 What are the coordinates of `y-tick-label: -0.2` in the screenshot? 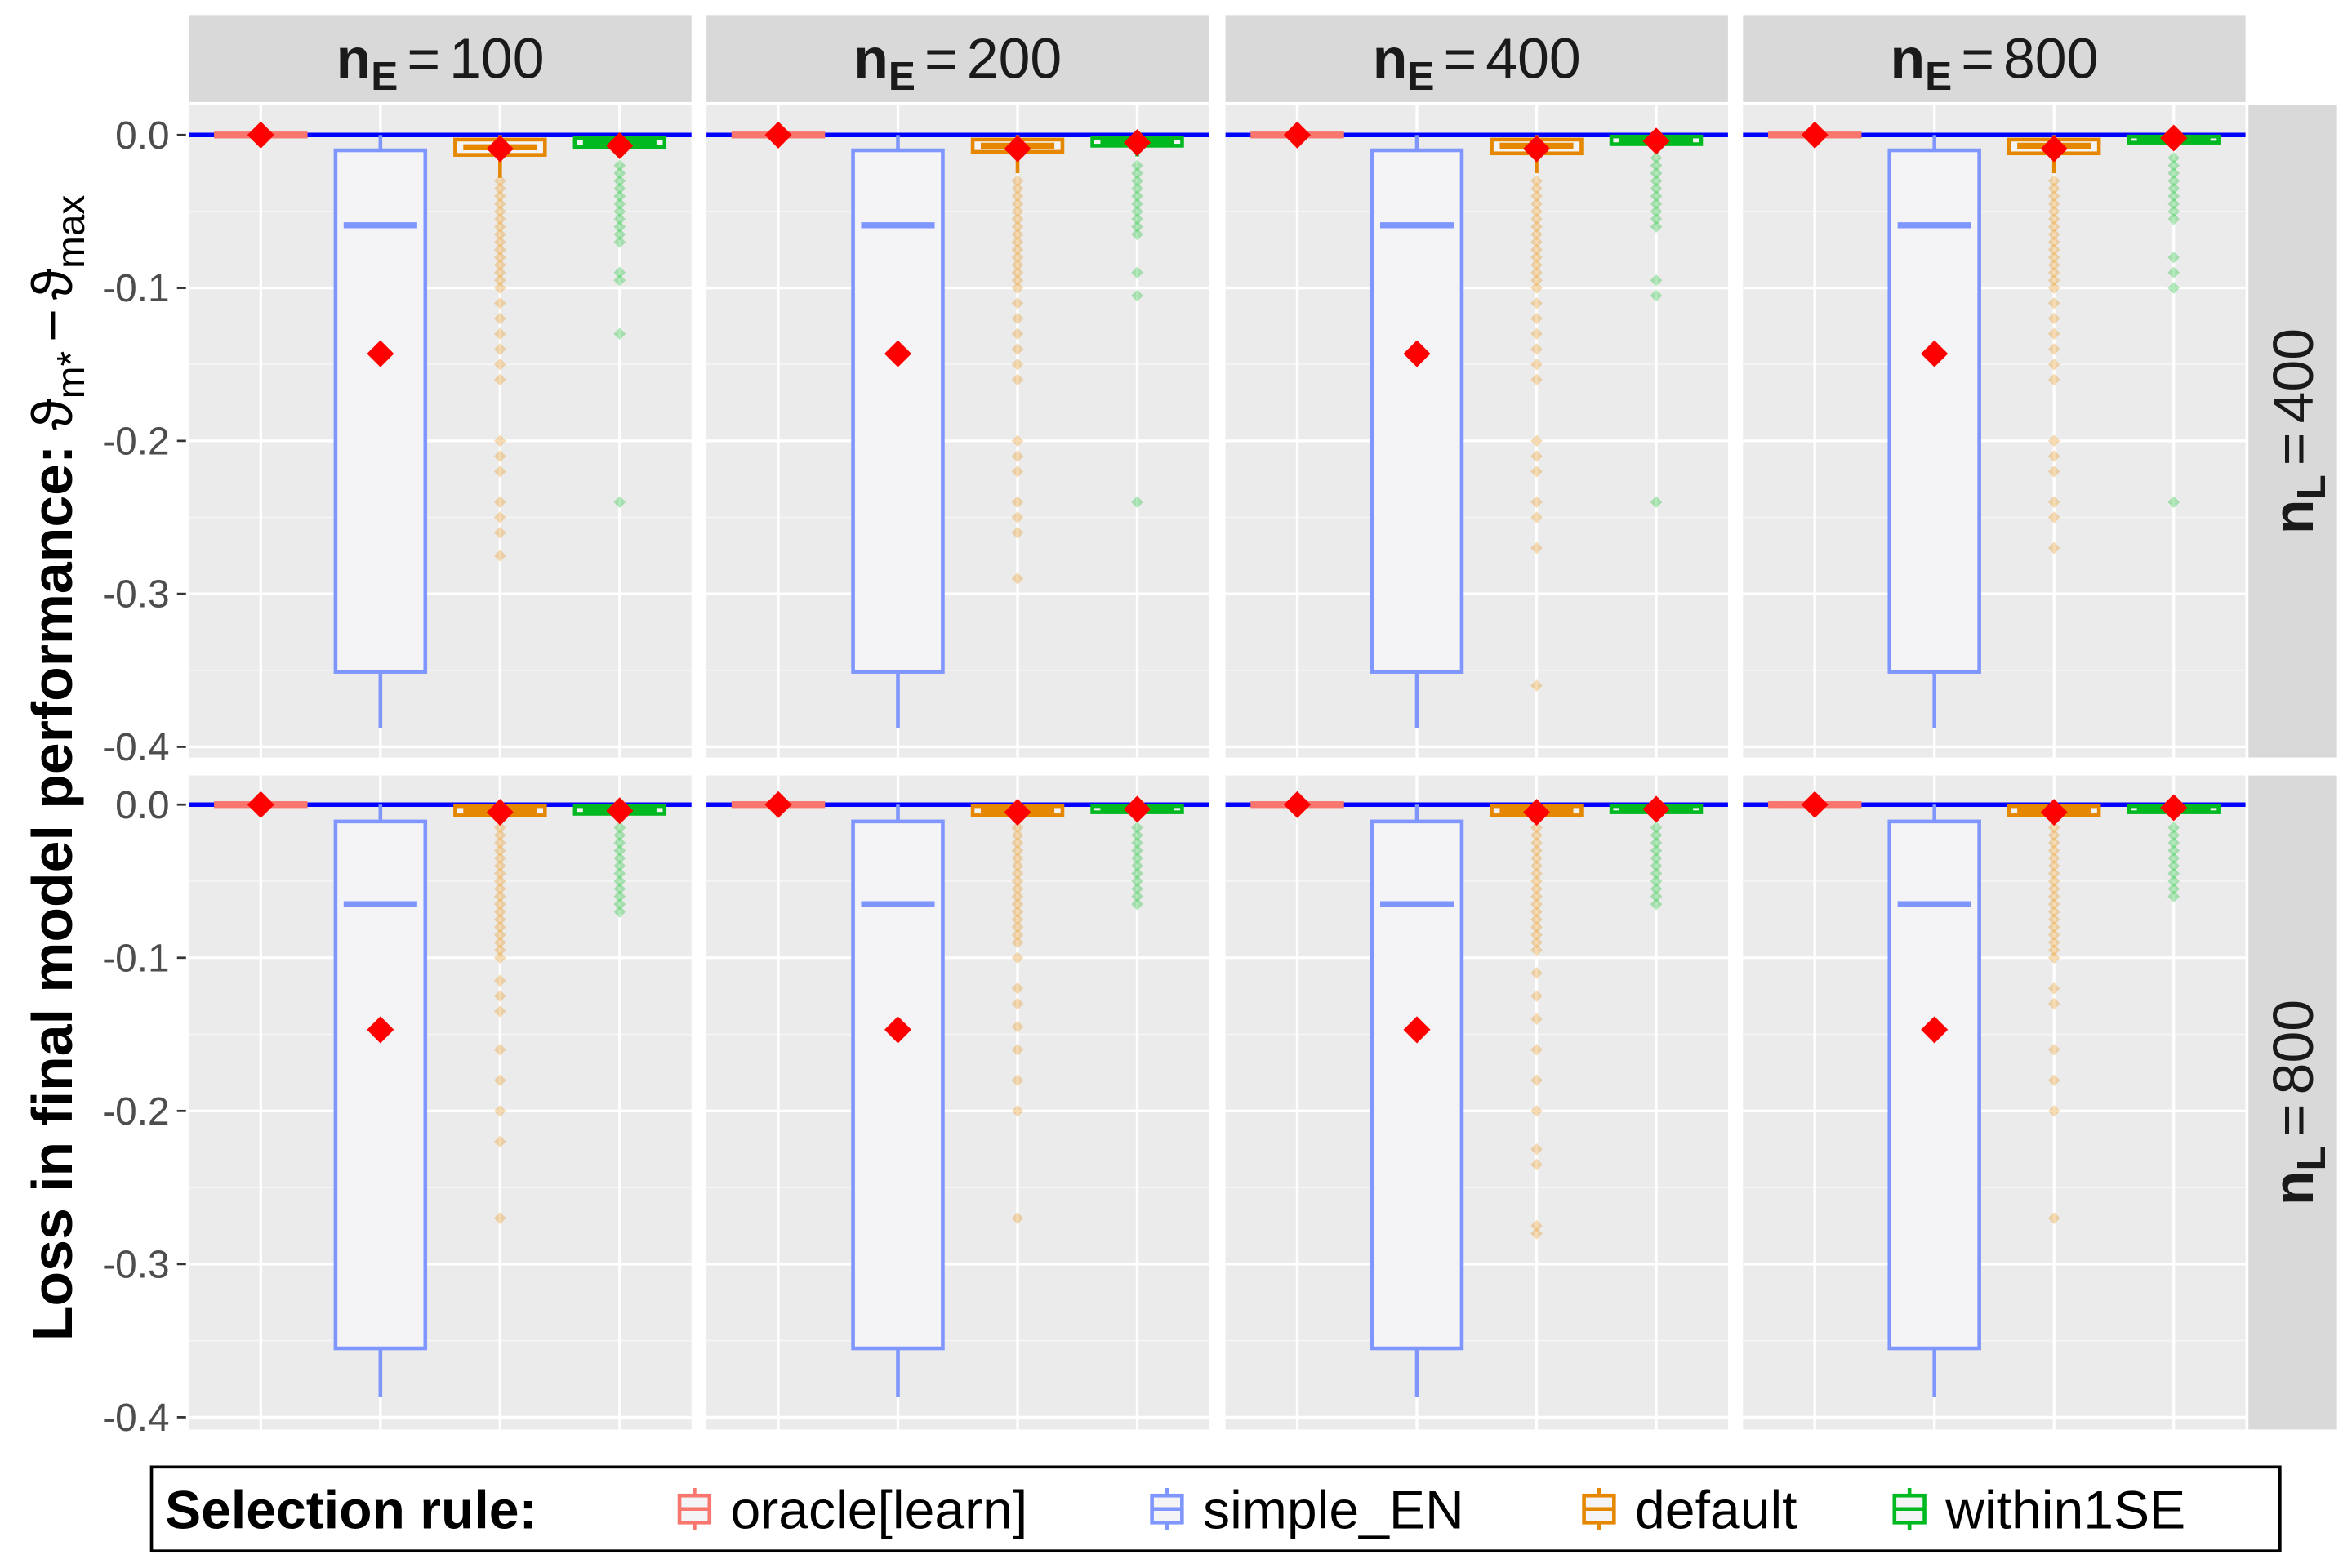 It's located at (135, 1112).